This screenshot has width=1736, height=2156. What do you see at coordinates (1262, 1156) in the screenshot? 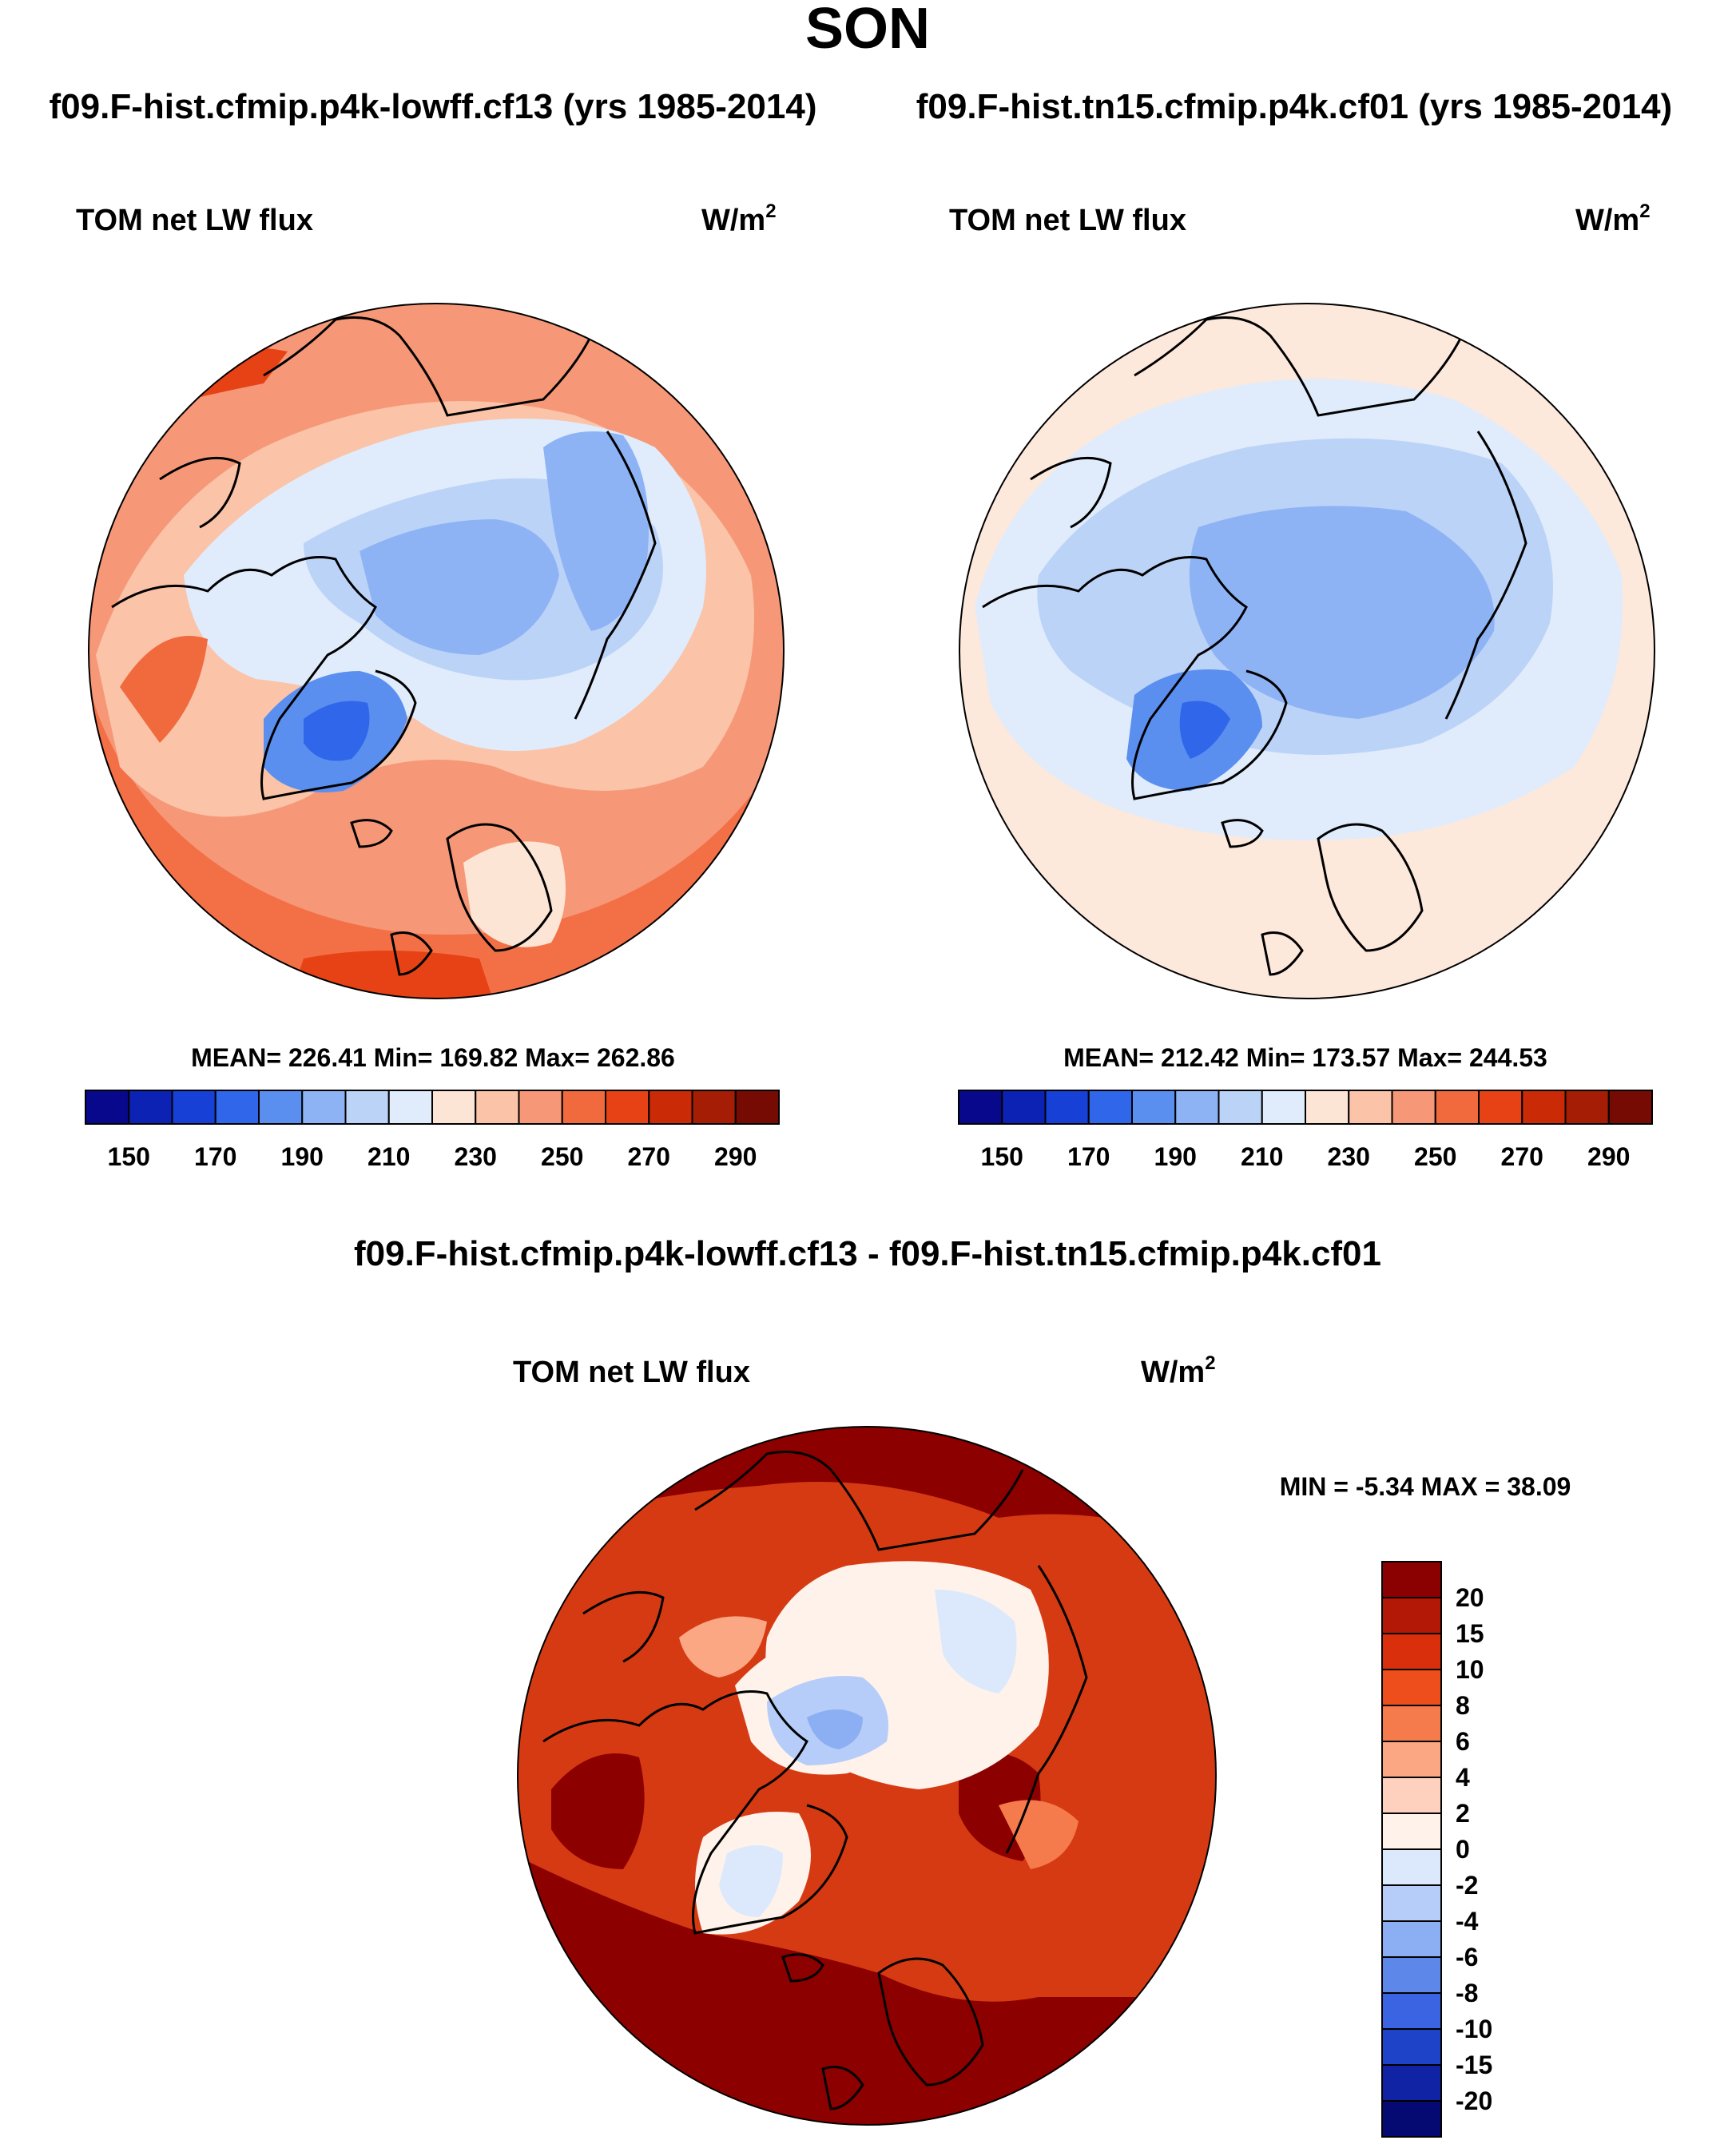
I see `panel2-colorbar-tick-label: 210` at bounding box center [1262, 1156].